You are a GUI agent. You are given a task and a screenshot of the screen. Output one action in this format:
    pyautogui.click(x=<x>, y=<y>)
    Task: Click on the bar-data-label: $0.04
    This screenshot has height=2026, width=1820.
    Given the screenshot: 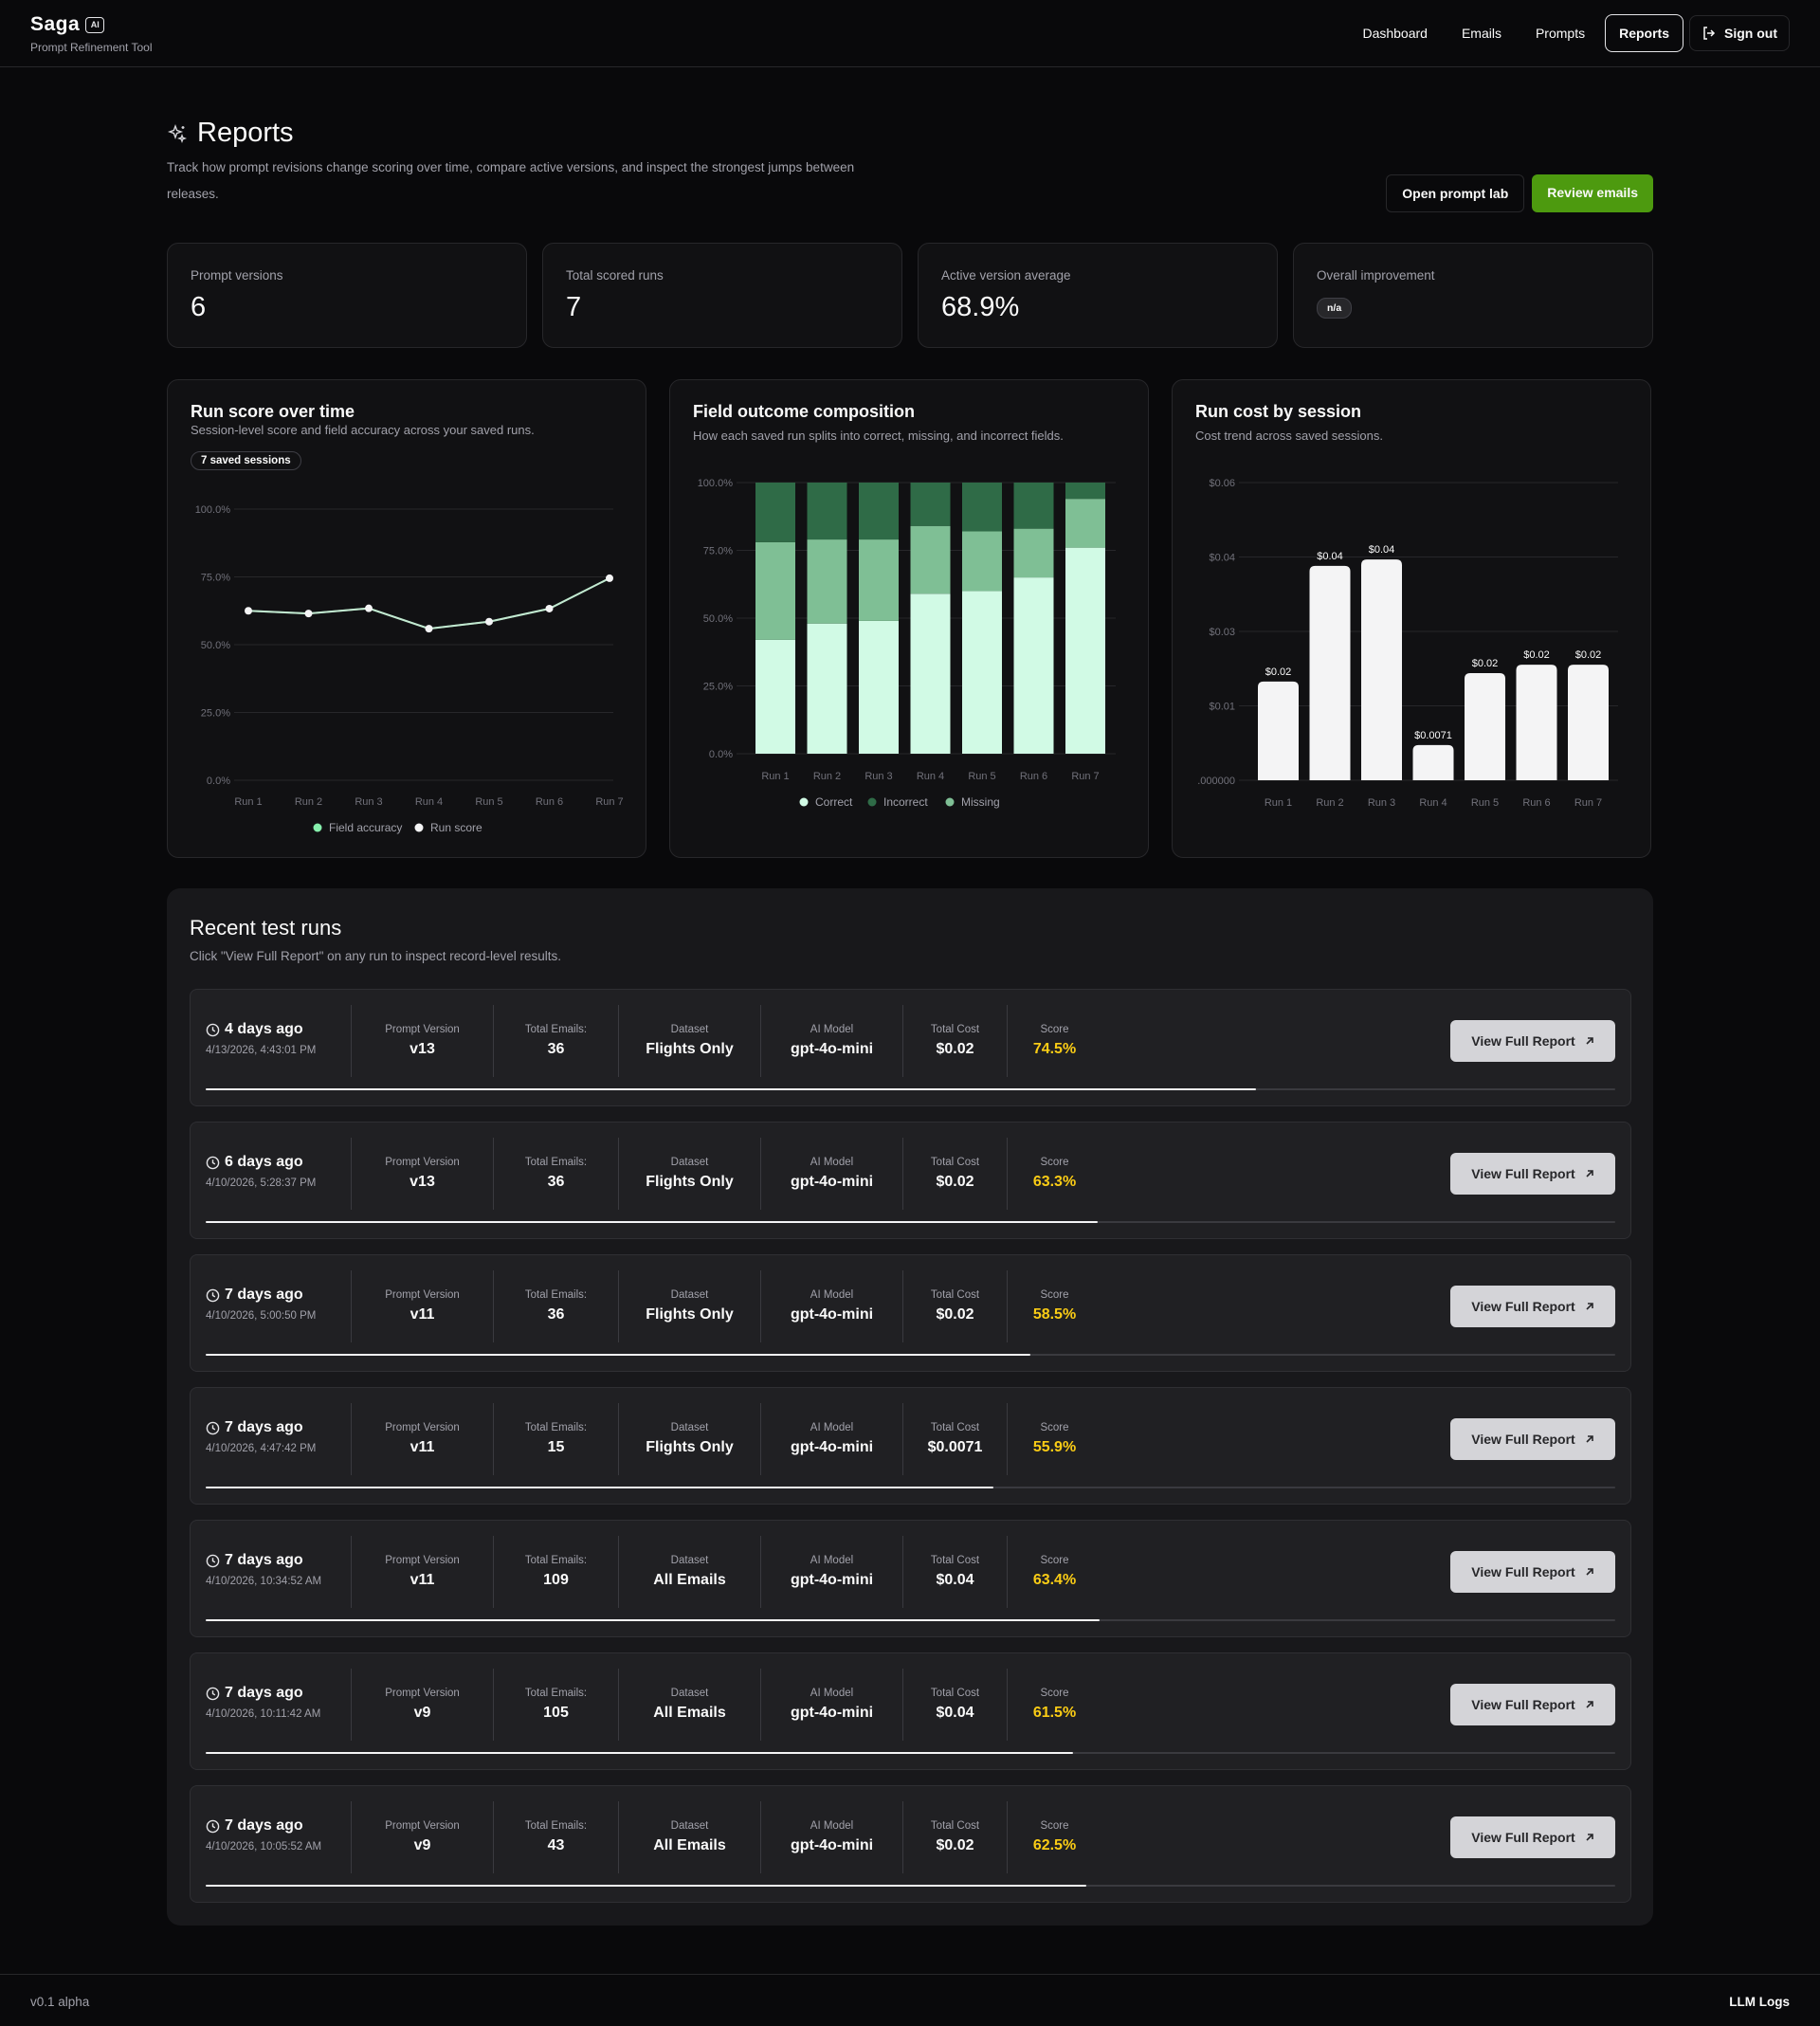 What is the action you would take?
    pyautogui.click(x=1382, y=550)
    